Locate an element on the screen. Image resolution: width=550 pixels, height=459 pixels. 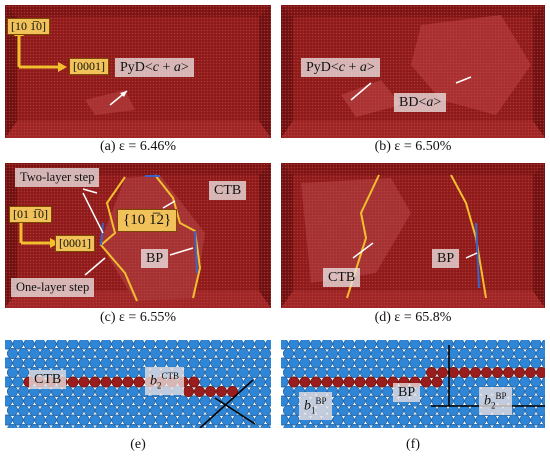
direction-label-top: [01 1̅0] is located at coordinates (30, 214).